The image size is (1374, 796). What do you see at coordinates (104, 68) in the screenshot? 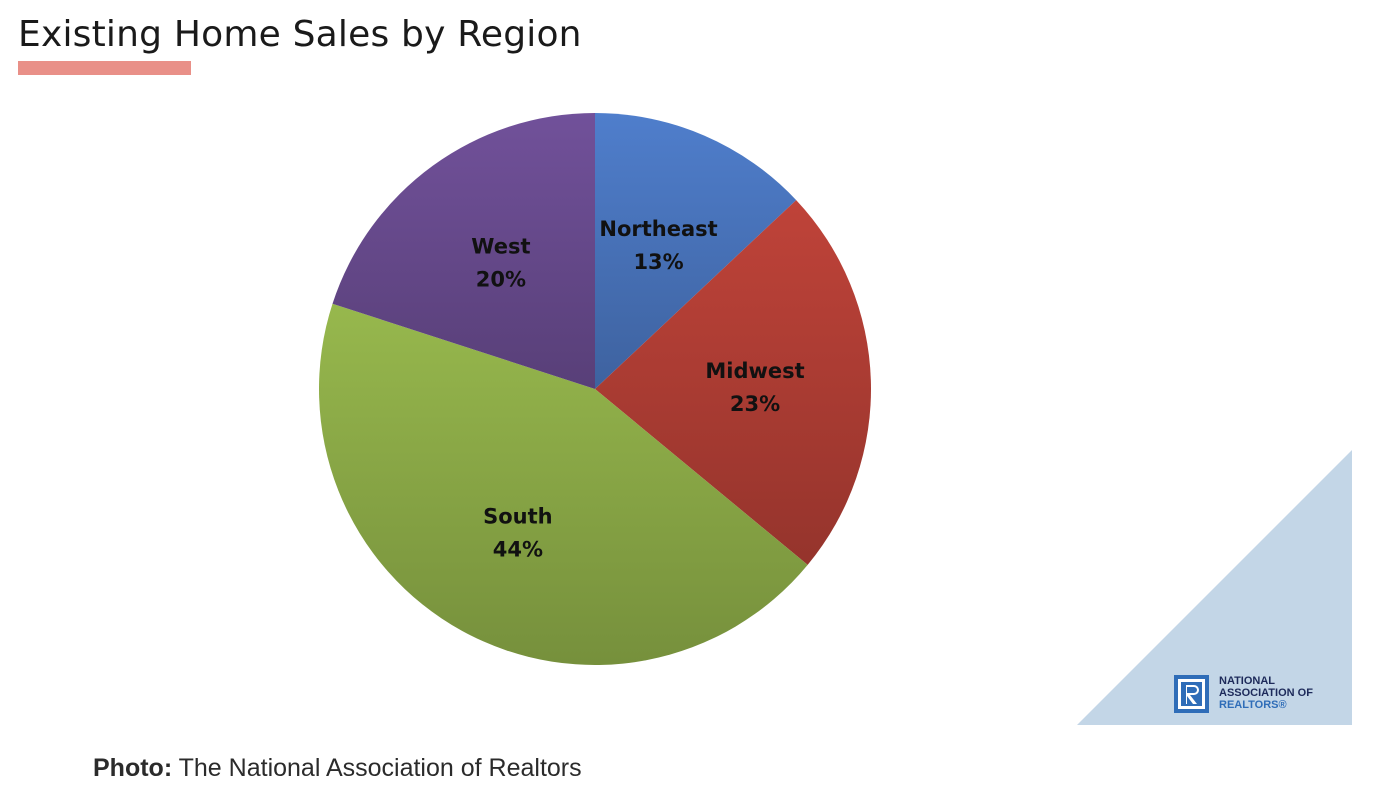
I see `title-underline` at bounding box center [104, 68].